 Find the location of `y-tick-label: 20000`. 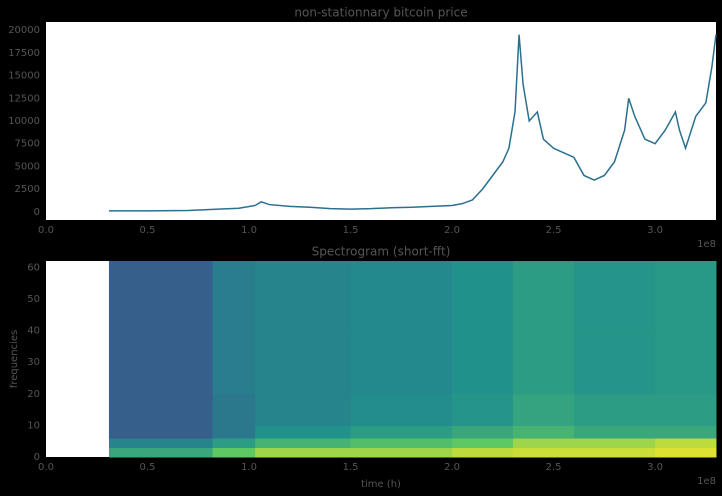

y-tick-label: 20000 is located at coordinates (24, 30).